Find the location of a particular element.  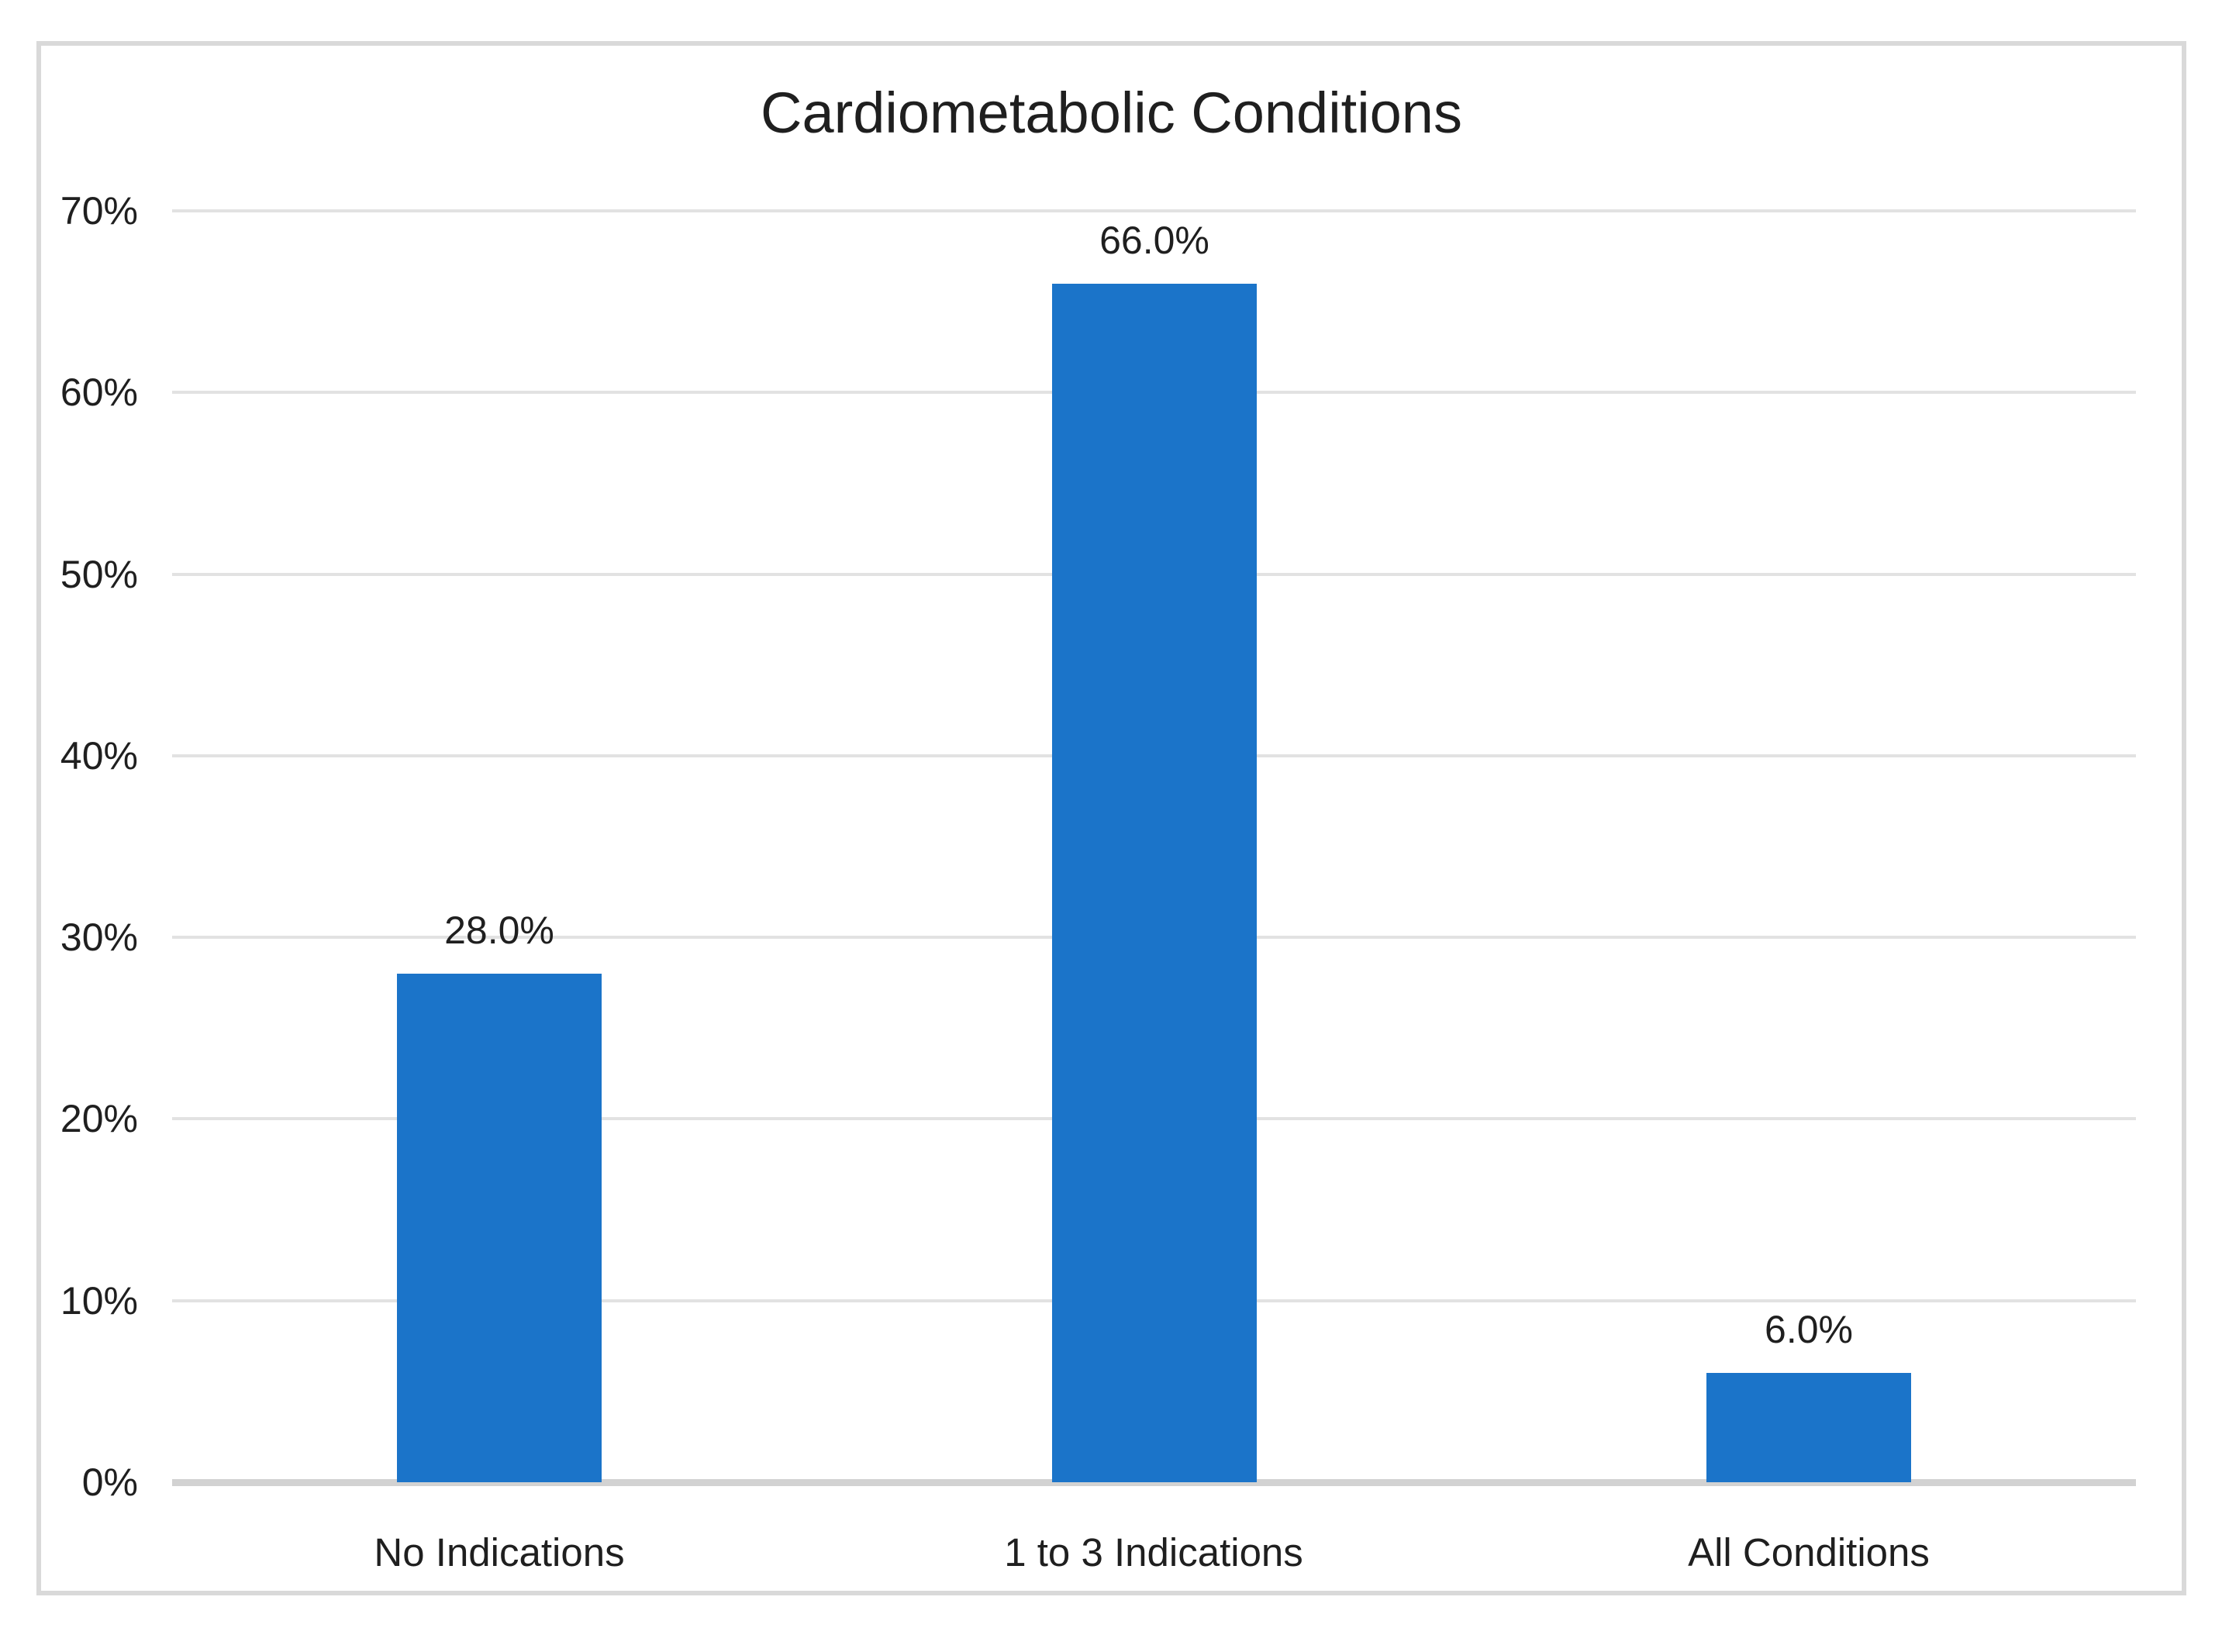

bar-all-conditions is located at coordinates (1809, 1427).